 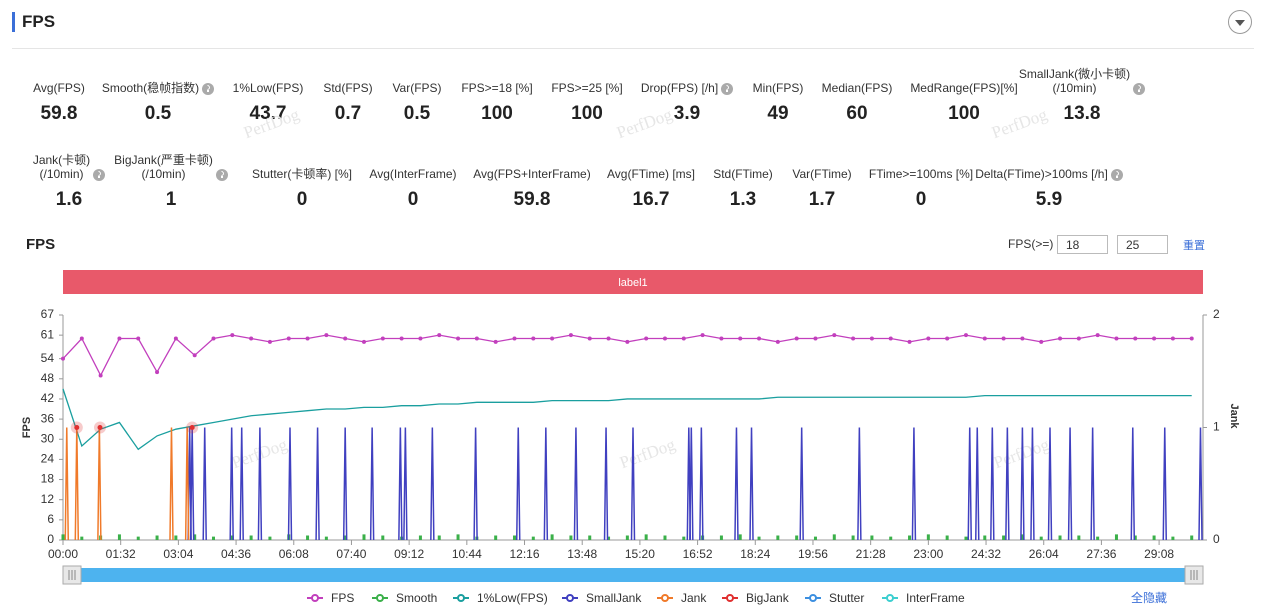 I want to click on threshold-label: FPS(>=), so click(x=1031, y=244).